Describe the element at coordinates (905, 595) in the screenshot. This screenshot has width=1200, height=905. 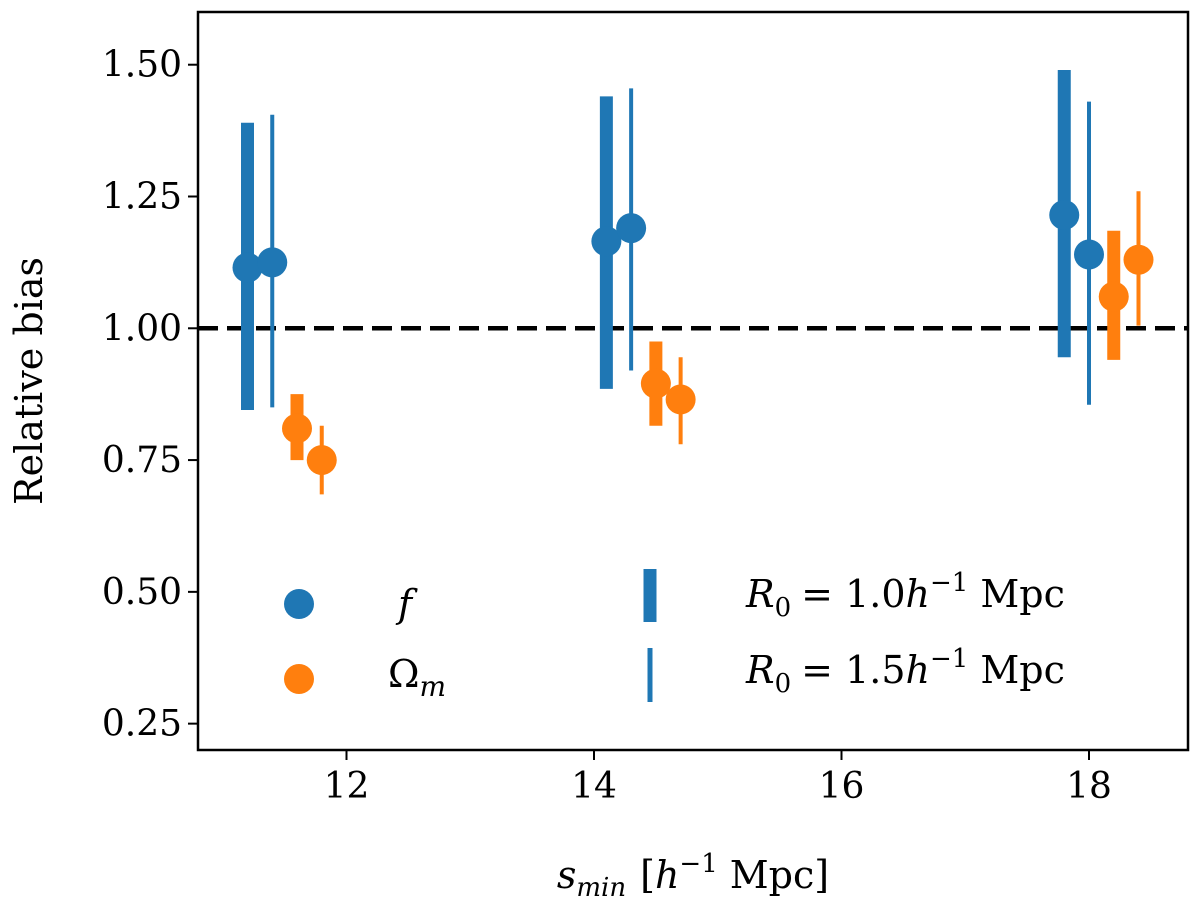
I see `legend-label-r0-1.0: R0 = 1.0h−1 Mpc` at that location.